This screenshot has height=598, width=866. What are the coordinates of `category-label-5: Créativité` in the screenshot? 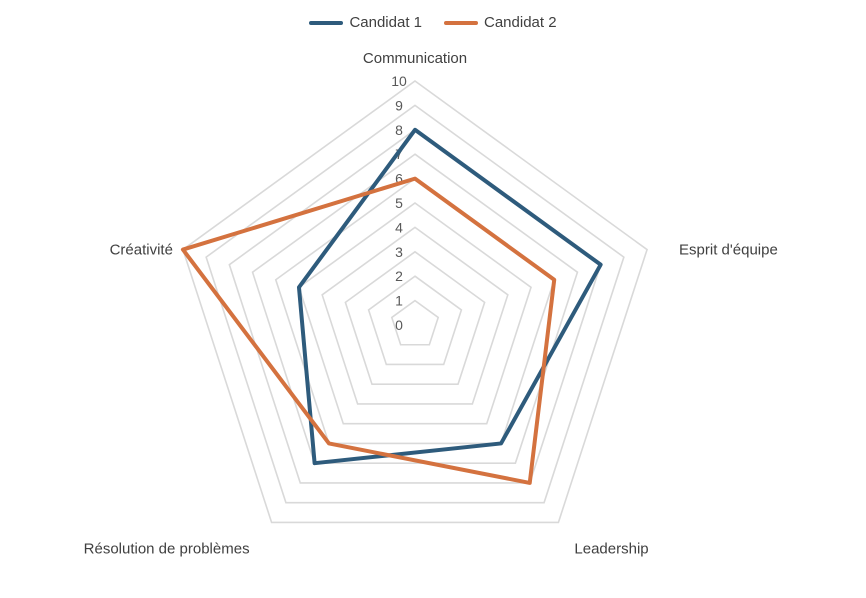 It's located at (141, 250).